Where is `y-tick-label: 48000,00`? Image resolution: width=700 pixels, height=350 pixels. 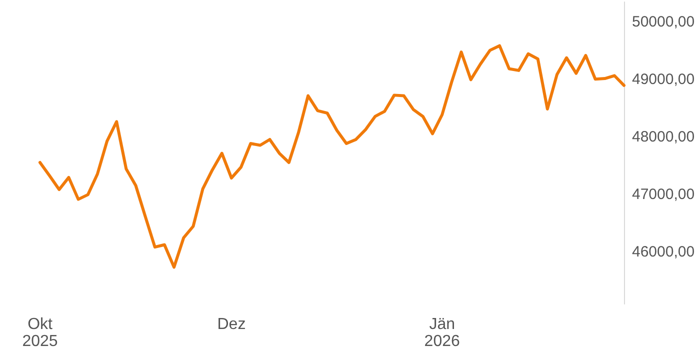 y-tick-label: 48000,00 is located at coordinates (663, 137).